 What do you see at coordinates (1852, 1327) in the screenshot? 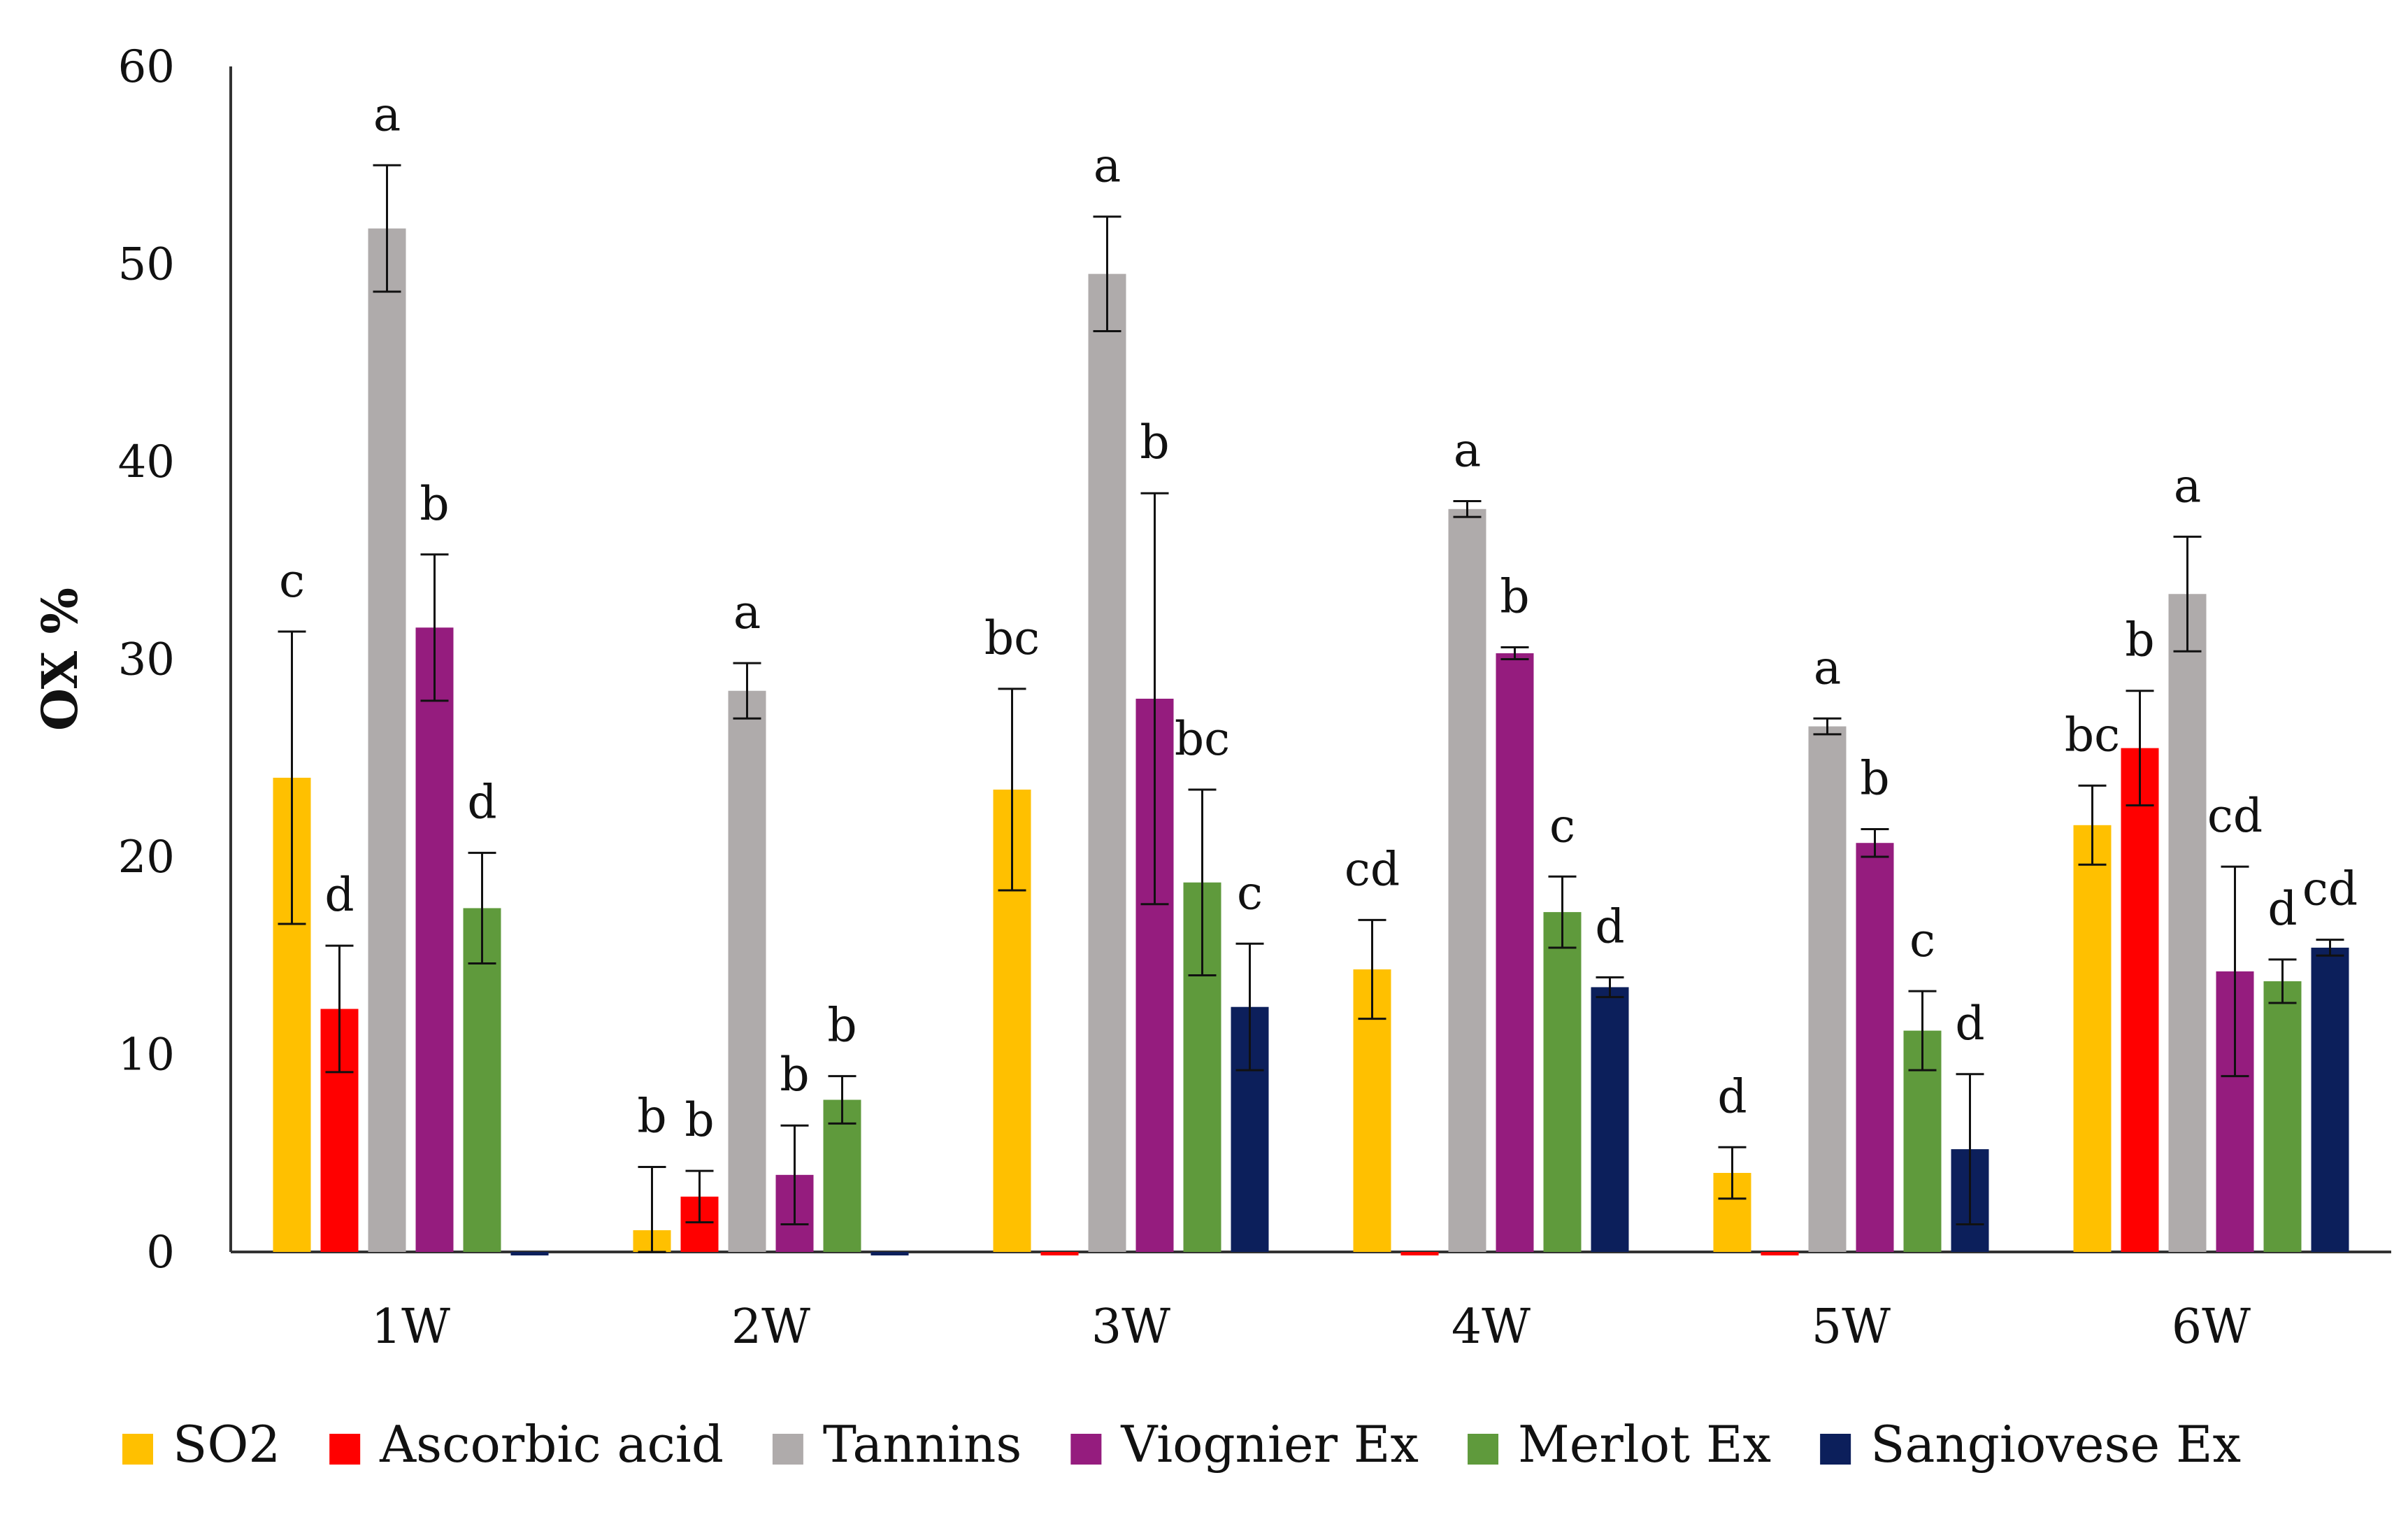
I see `x-tick-label: 5W` at bounding box center [1852, 1327].